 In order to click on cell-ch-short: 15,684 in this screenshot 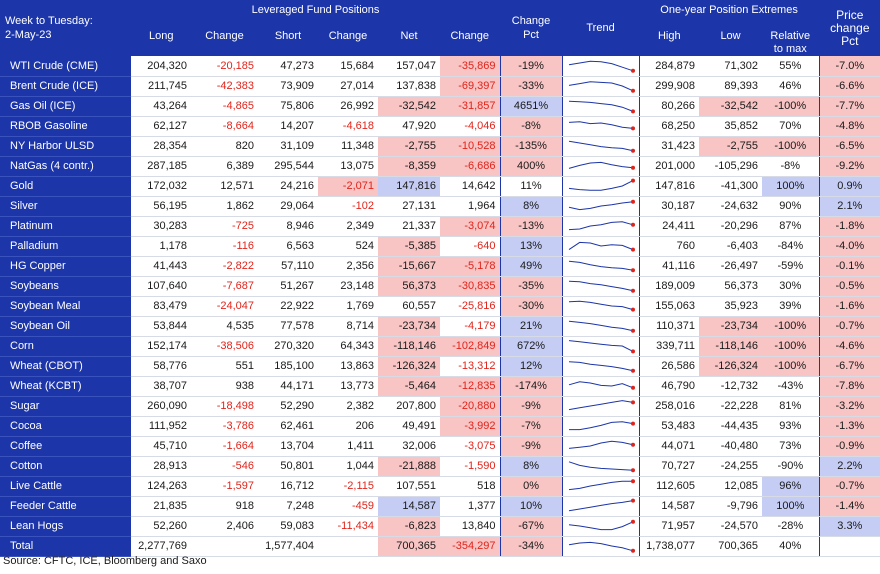, I will do `click(348, 66)`.